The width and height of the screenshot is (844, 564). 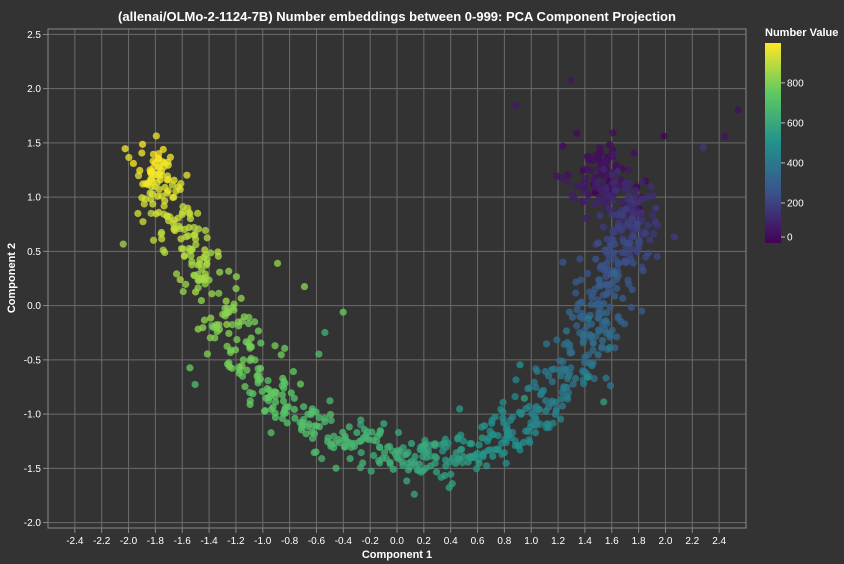 I want to click on x-axis-title: Component 1, so click(x=397, y=555).